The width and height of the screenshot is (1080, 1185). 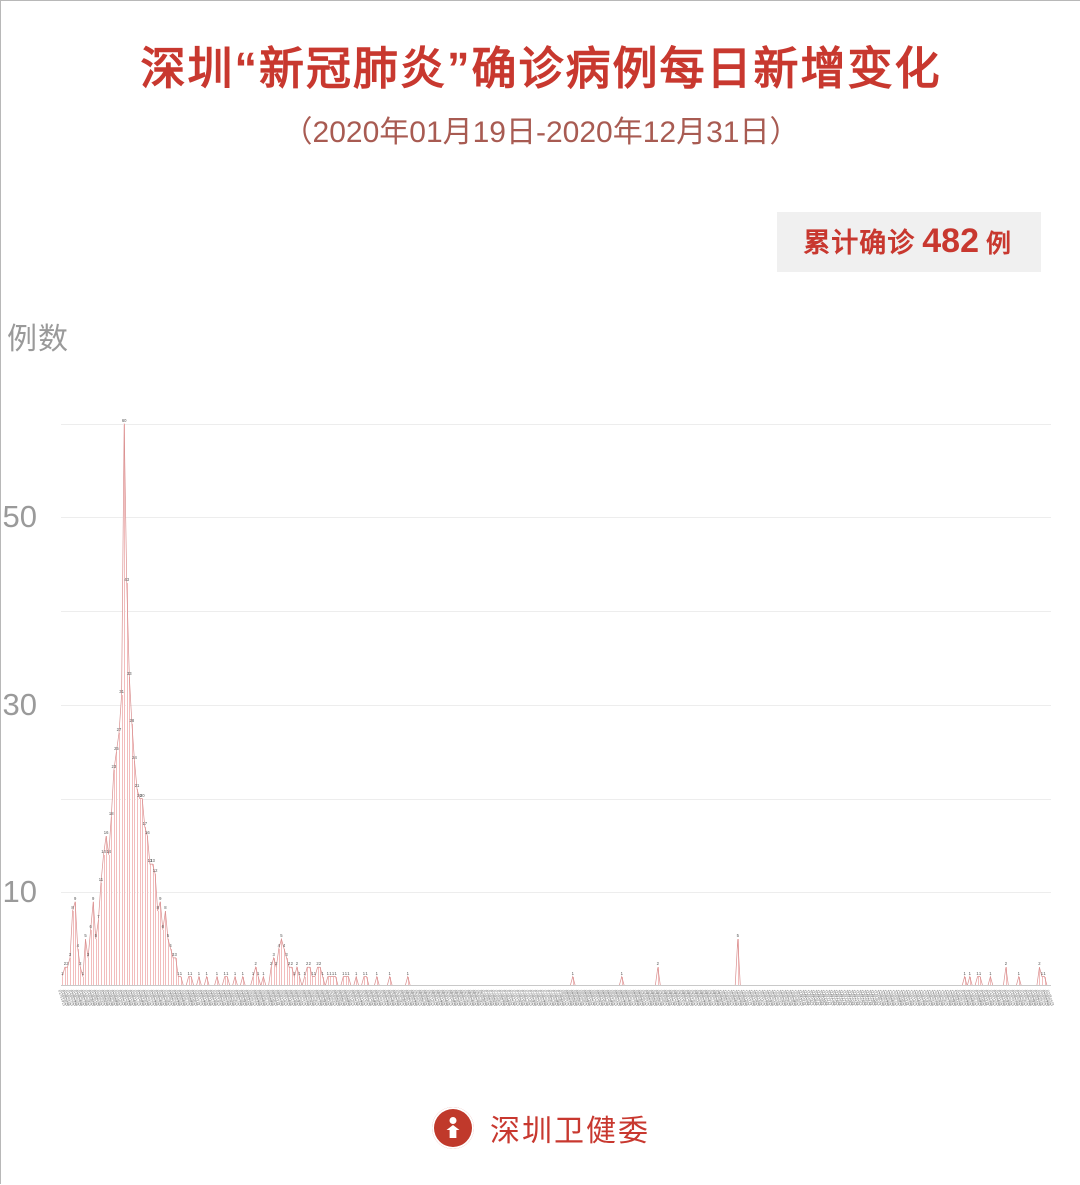 I want to click on footer: 深圳卫健委, so click(x=540, y=1128).